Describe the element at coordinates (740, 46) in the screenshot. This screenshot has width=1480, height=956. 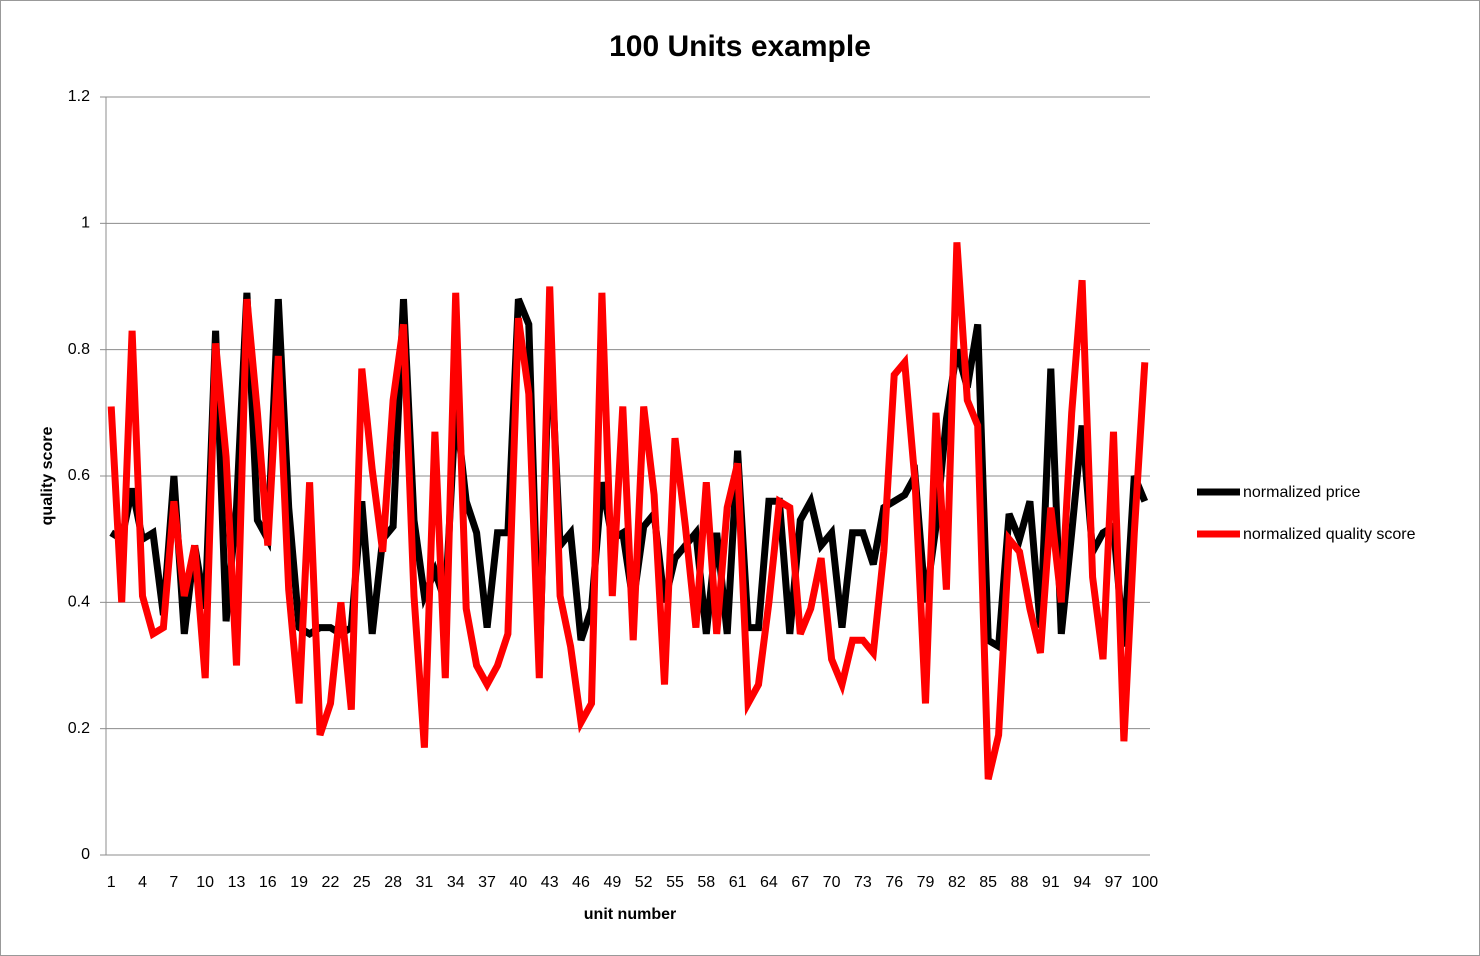
I see `chart-title: 100 Units example` at that location.